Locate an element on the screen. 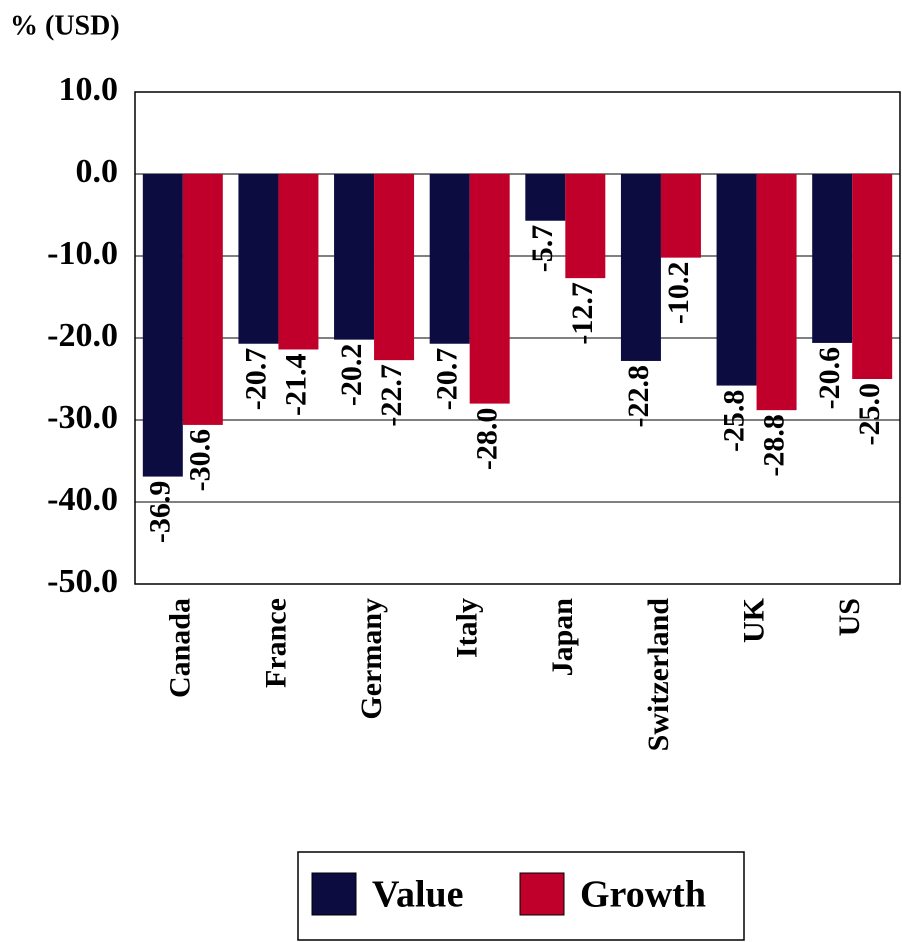 The width and height of the screenshot is (902, 942). legend-box is located at coordinates (521, 896).